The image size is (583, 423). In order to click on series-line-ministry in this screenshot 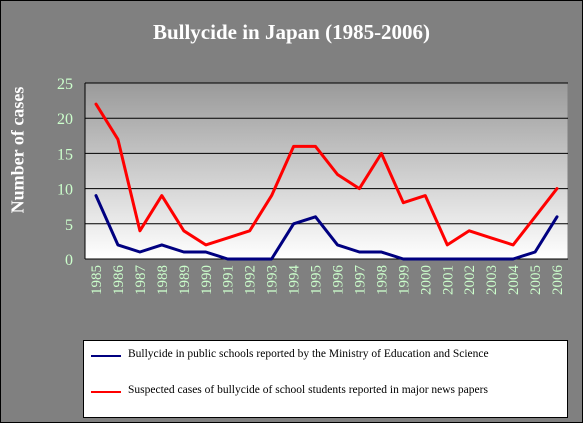, I will do `click(326, 227)`.